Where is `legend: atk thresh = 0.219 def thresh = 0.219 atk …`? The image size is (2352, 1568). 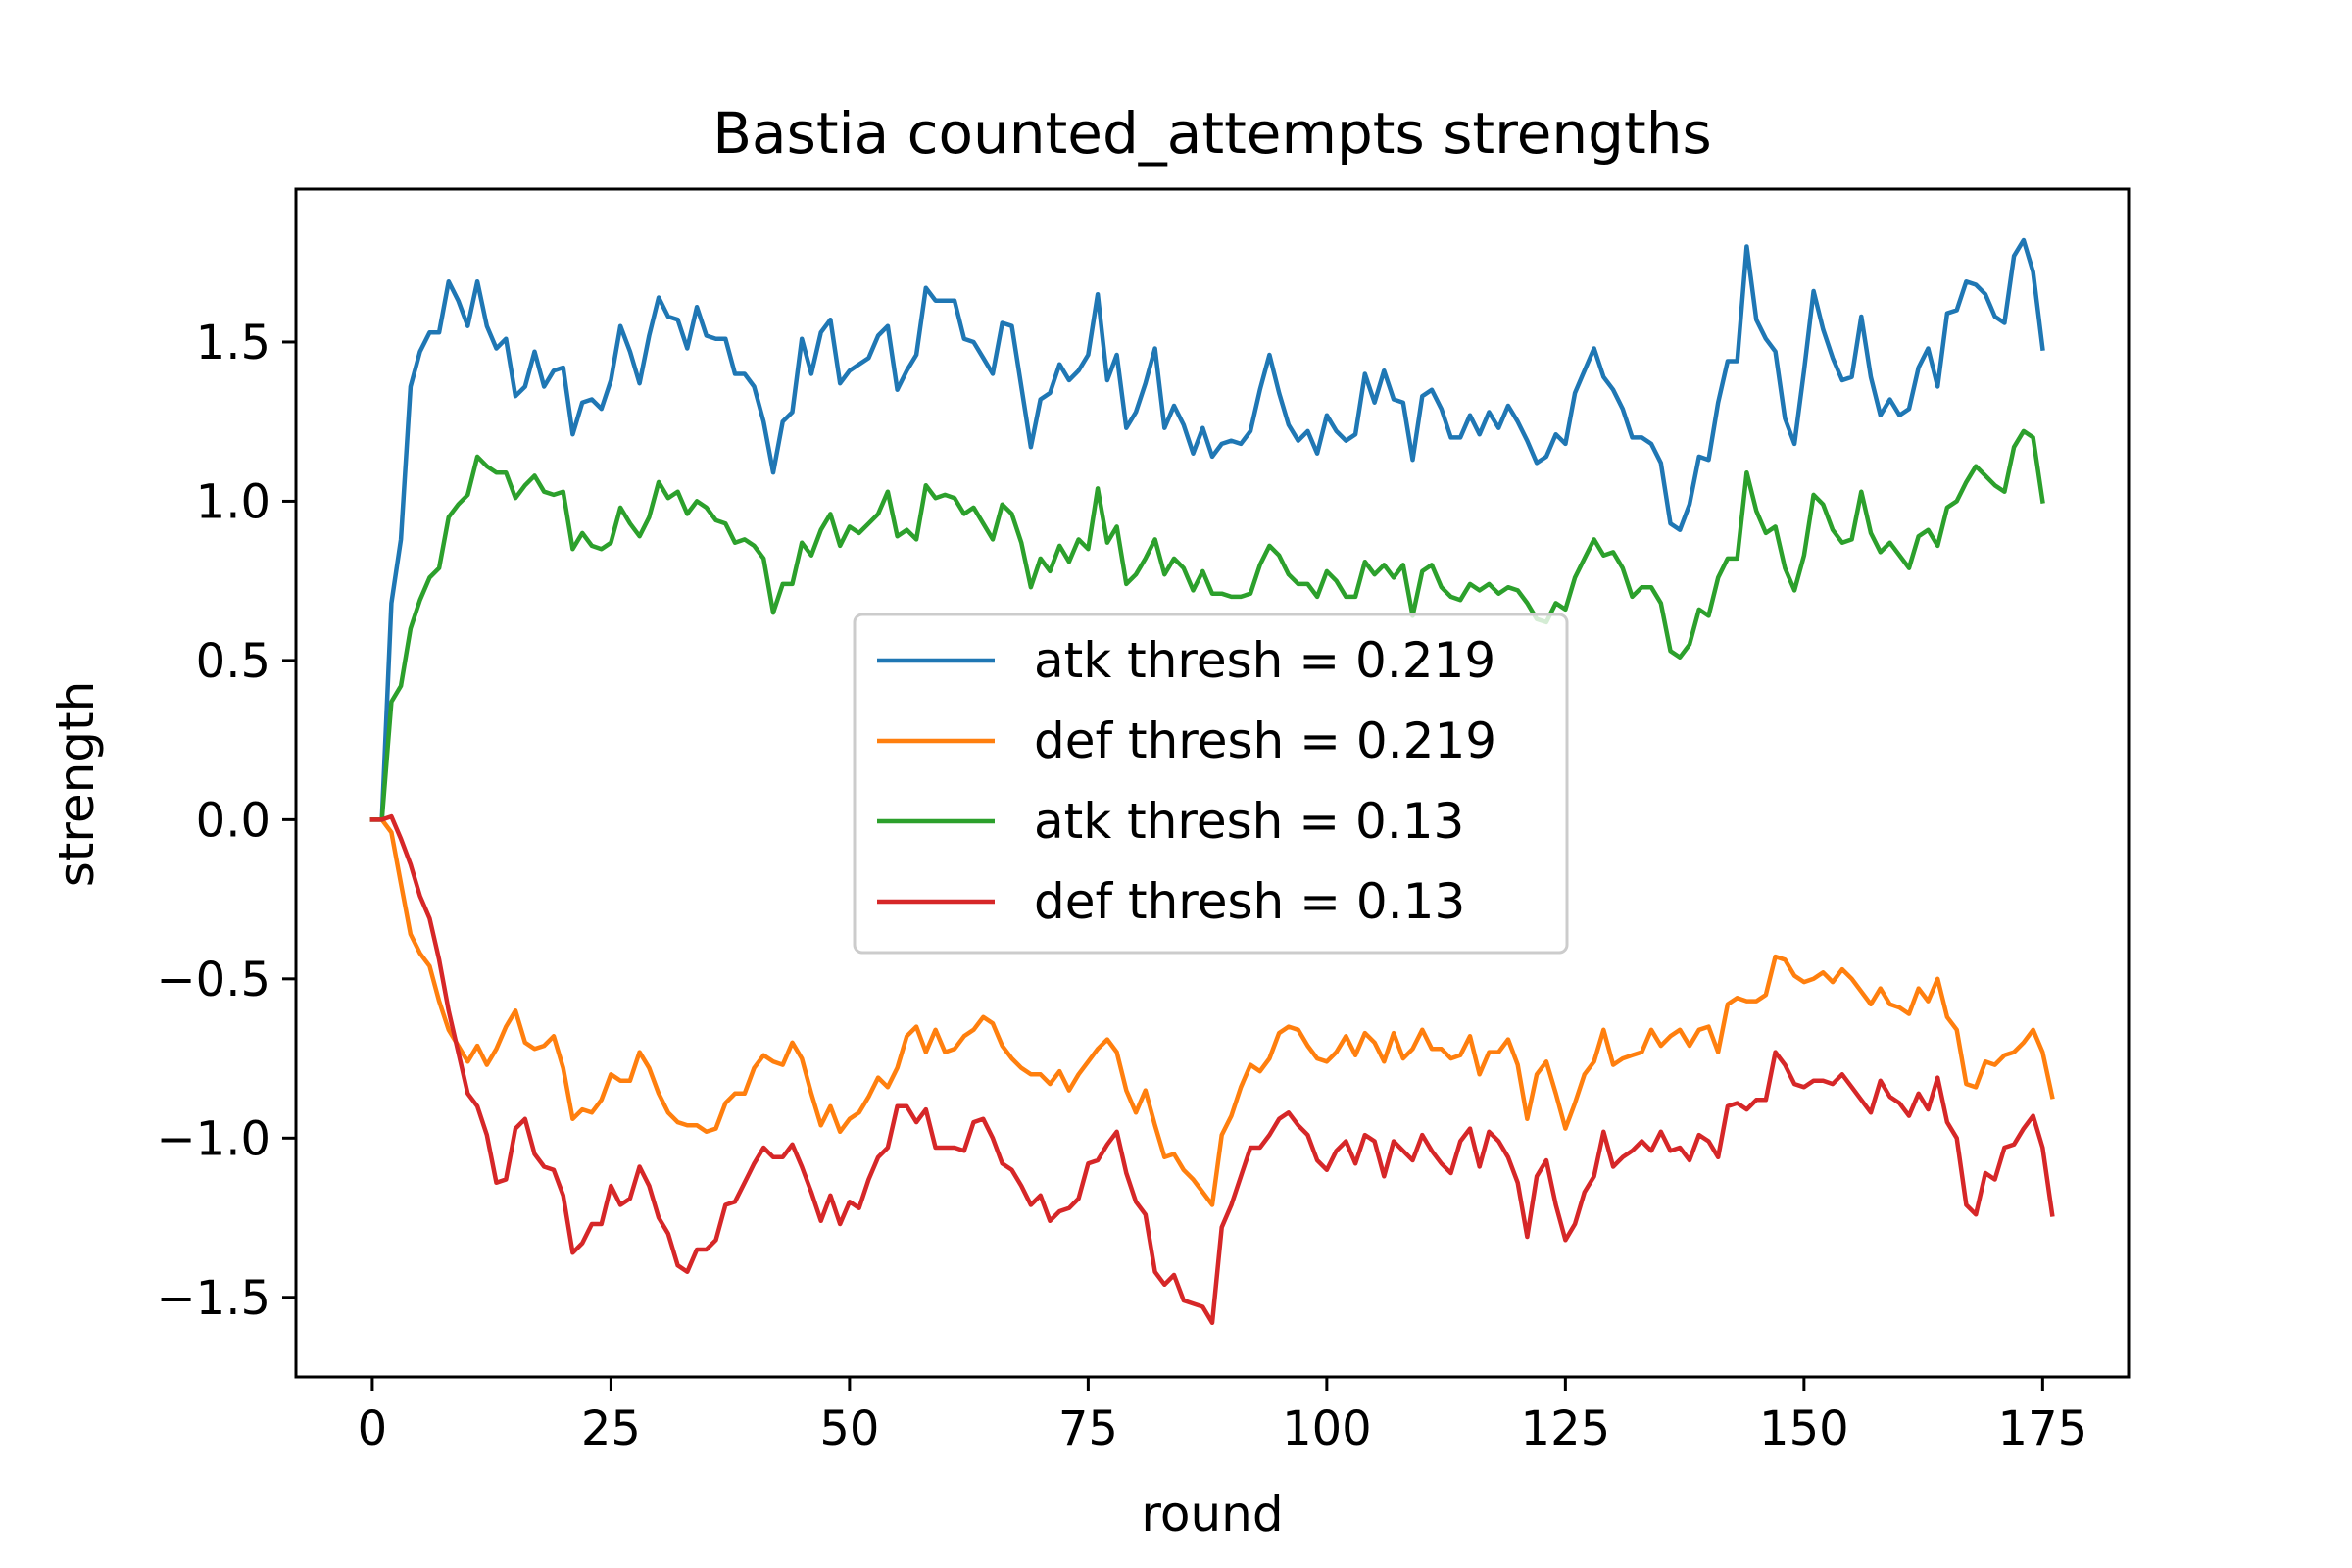 legend: atk thresh = 0.219 def thresh = 0.219 atk … is located at coordinates (1211, 783).